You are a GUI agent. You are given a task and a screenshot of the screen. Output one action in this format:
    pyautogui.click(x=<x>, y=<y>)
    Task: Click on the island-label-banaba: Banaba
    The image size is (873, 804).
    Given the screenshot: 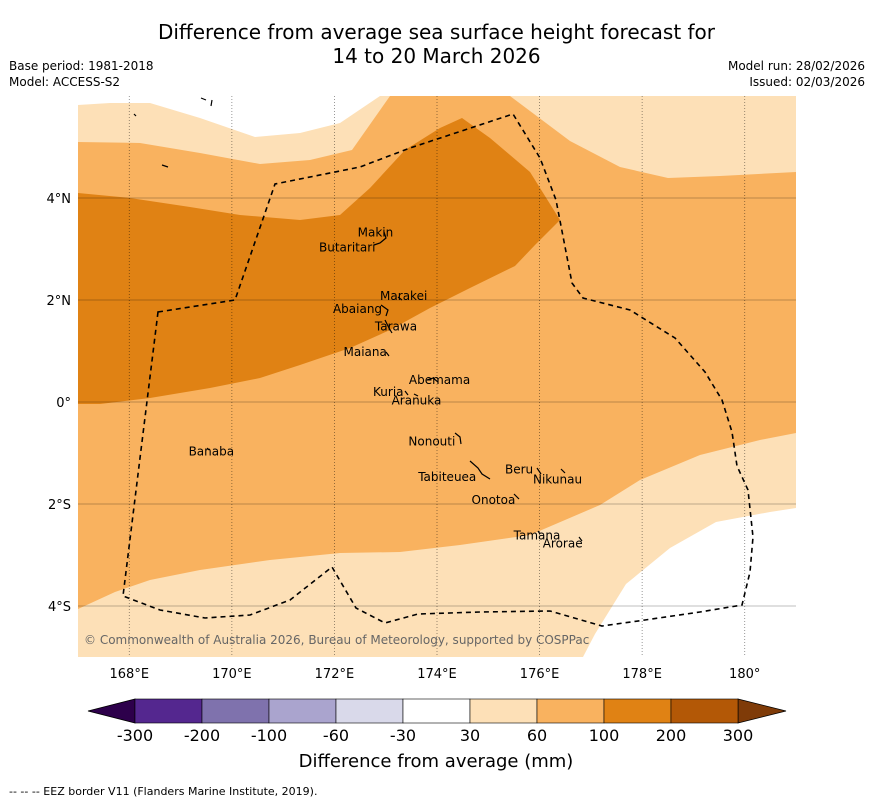 What is the action you would take?
    pyautogui.click(x=212, y=452)
    